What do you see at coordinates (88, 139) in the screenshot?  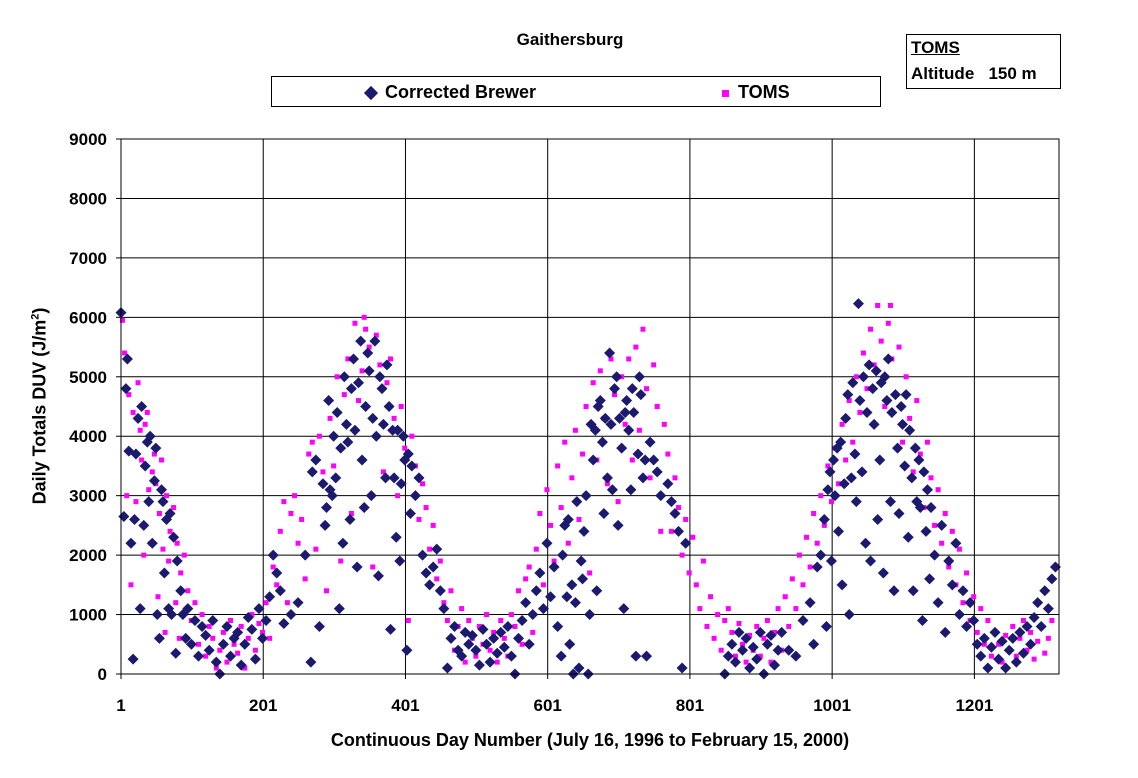 I see `y-tick-label: 9000` at bounding box center [88, 139].